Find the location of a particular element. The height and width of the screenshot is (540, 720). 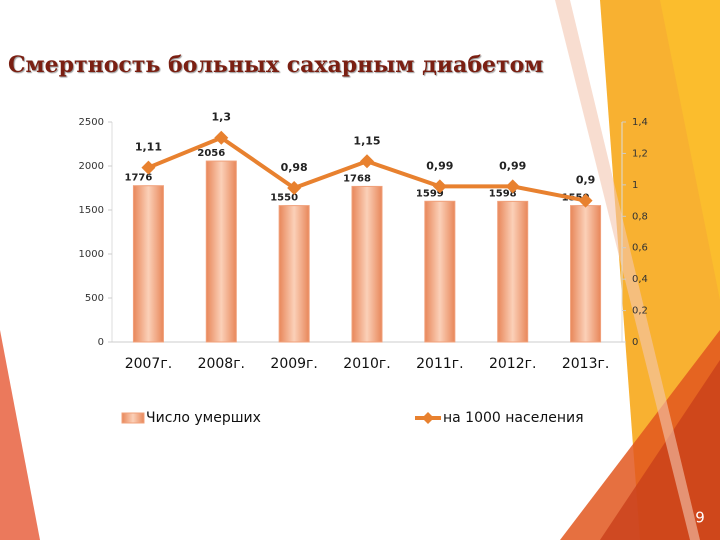

bar-label: 1768 is located at coordinates (357, 178).